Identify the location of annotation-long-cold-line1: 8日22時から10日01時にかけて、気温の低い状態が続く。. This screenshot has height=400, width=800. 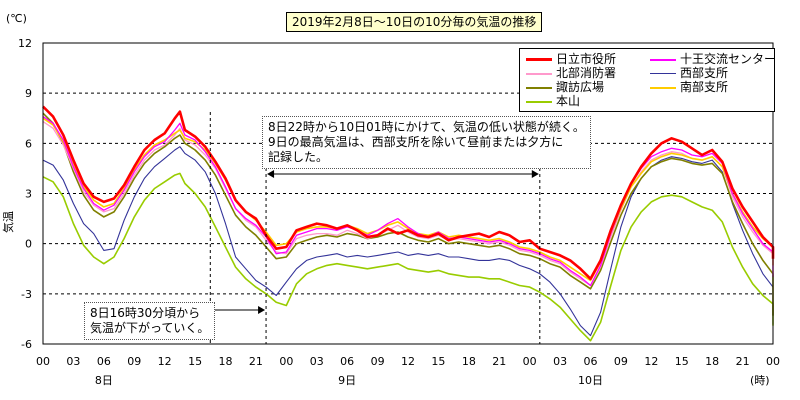
(426, 127).